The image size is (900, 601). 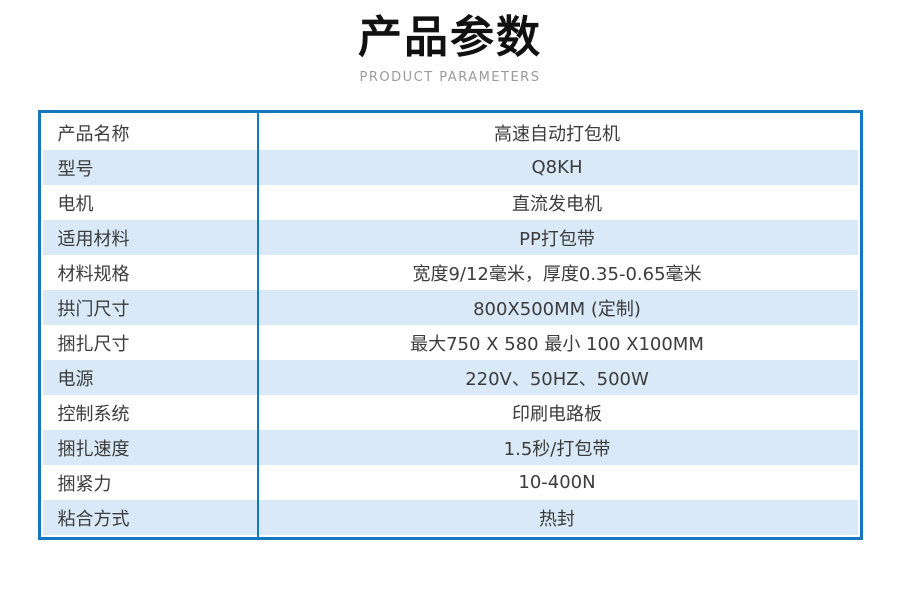 I want to click on page-header: 产品参数 PRODUCT PARAMETERS, so click(x=450, y=43).